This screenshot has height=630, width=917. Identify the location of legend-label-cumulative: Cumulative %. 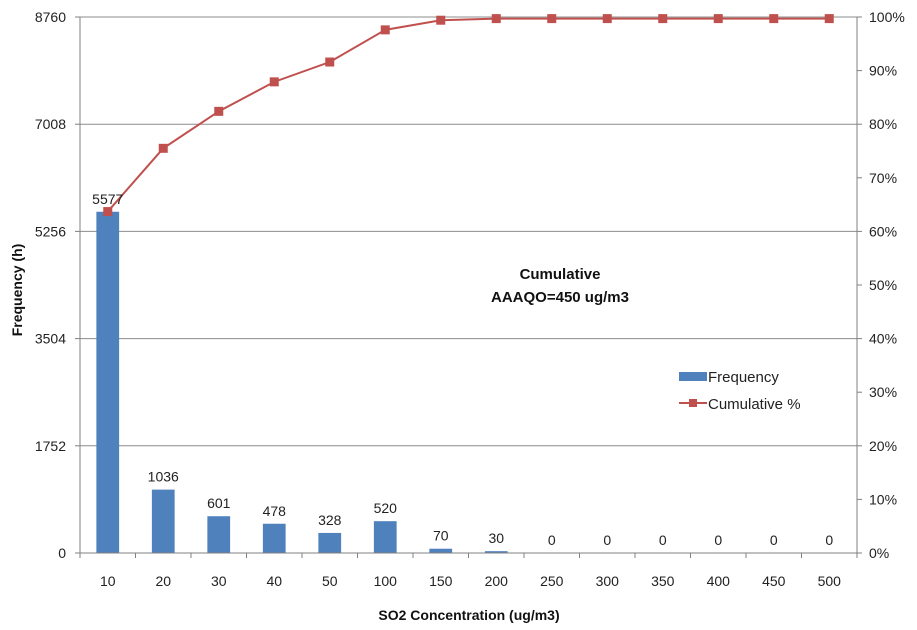
(754, 404).